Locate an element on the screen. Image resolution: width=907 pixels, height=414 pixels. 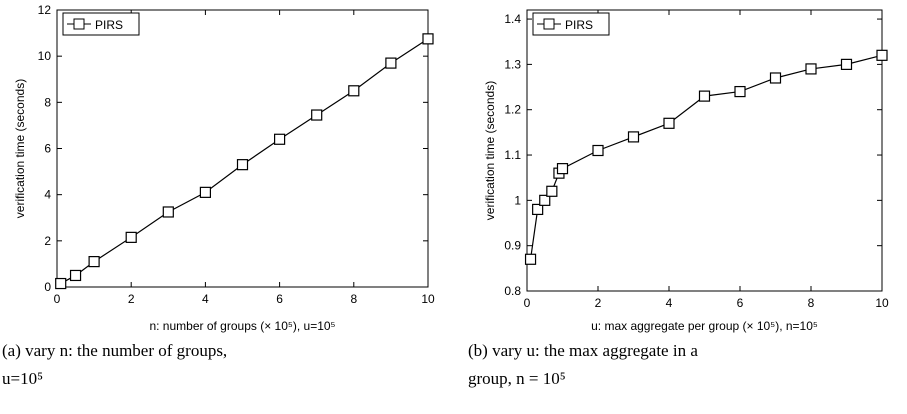
y-tick-label: 2 is located at coordinates (47, 241).